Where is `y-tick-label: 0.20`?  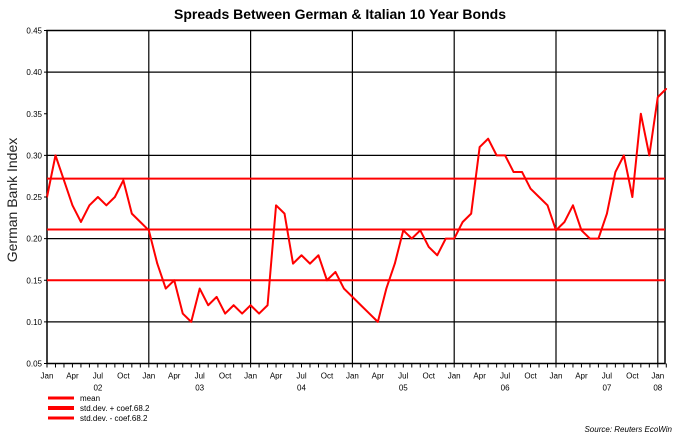 y-tick-label: 0.20 is located at coordinates (34, 239).